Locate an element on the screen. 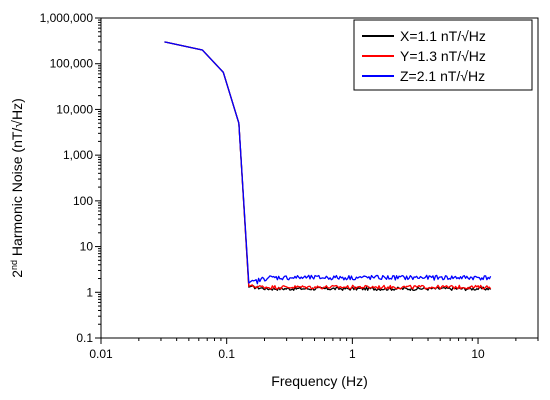 This screenshot has width=550, height=400. y-axis-title-prefix: 2 is located at coordinates (17, 274).